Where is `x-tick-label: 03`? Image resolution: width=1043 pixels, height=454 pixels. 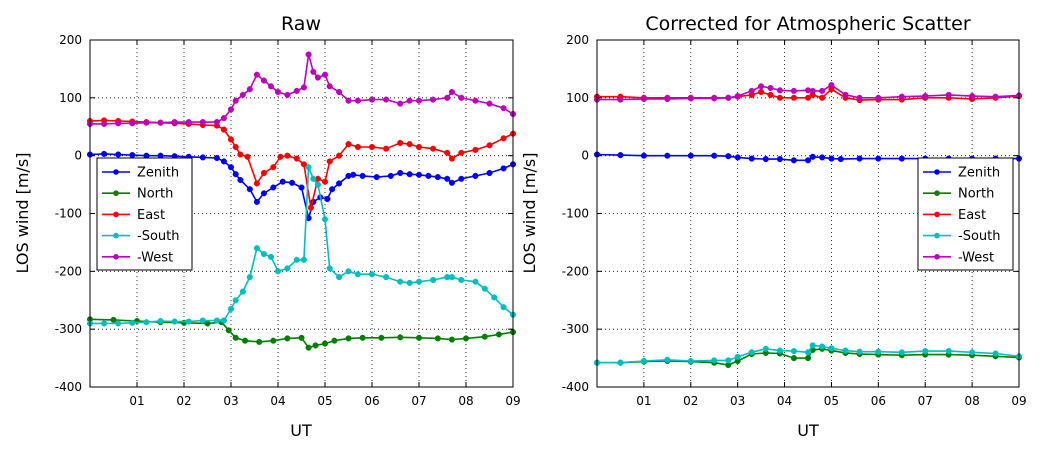
x-tick-label: 03 is located at coordinates (737, 401).